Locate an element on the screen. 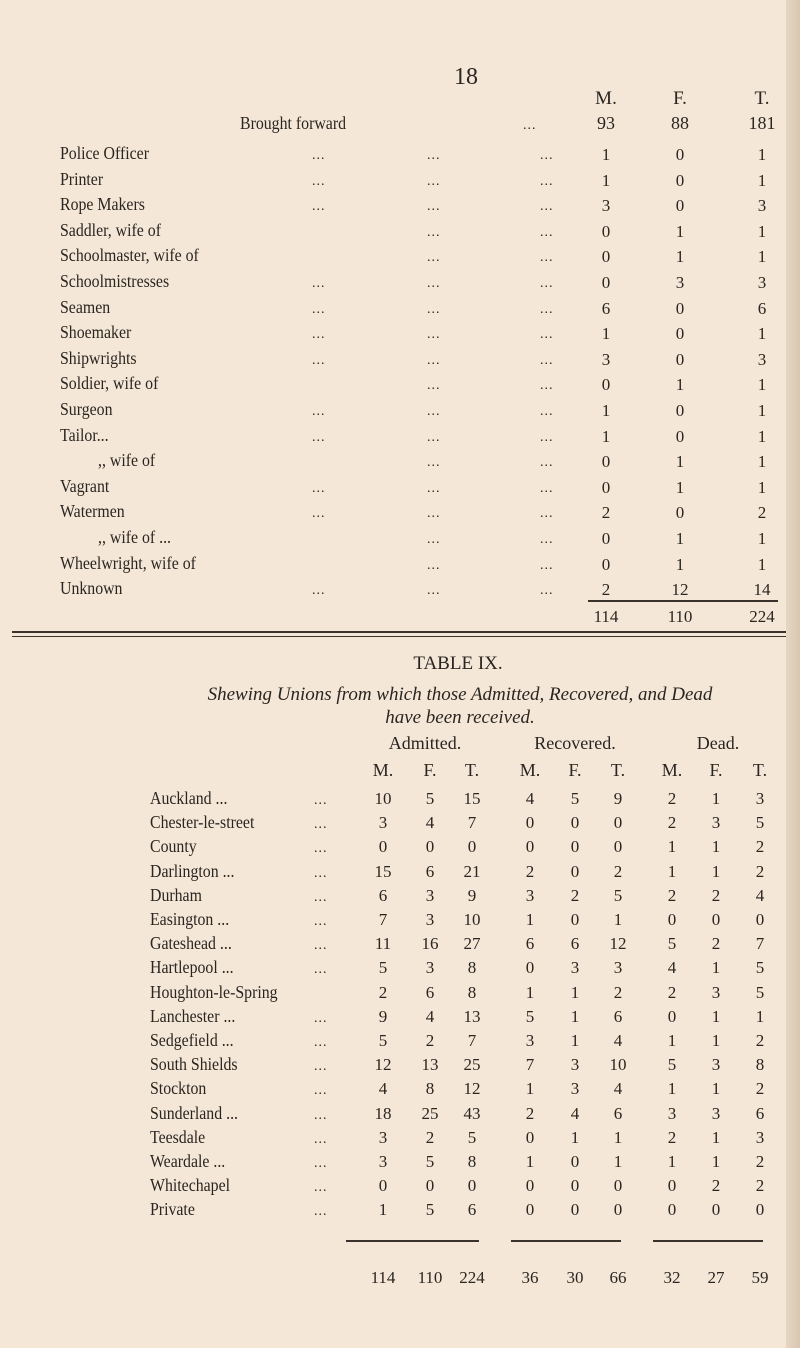 The height and width of the screenshot is (1348, 800). row-label: Surgeon is located at coordinates (86, 409).